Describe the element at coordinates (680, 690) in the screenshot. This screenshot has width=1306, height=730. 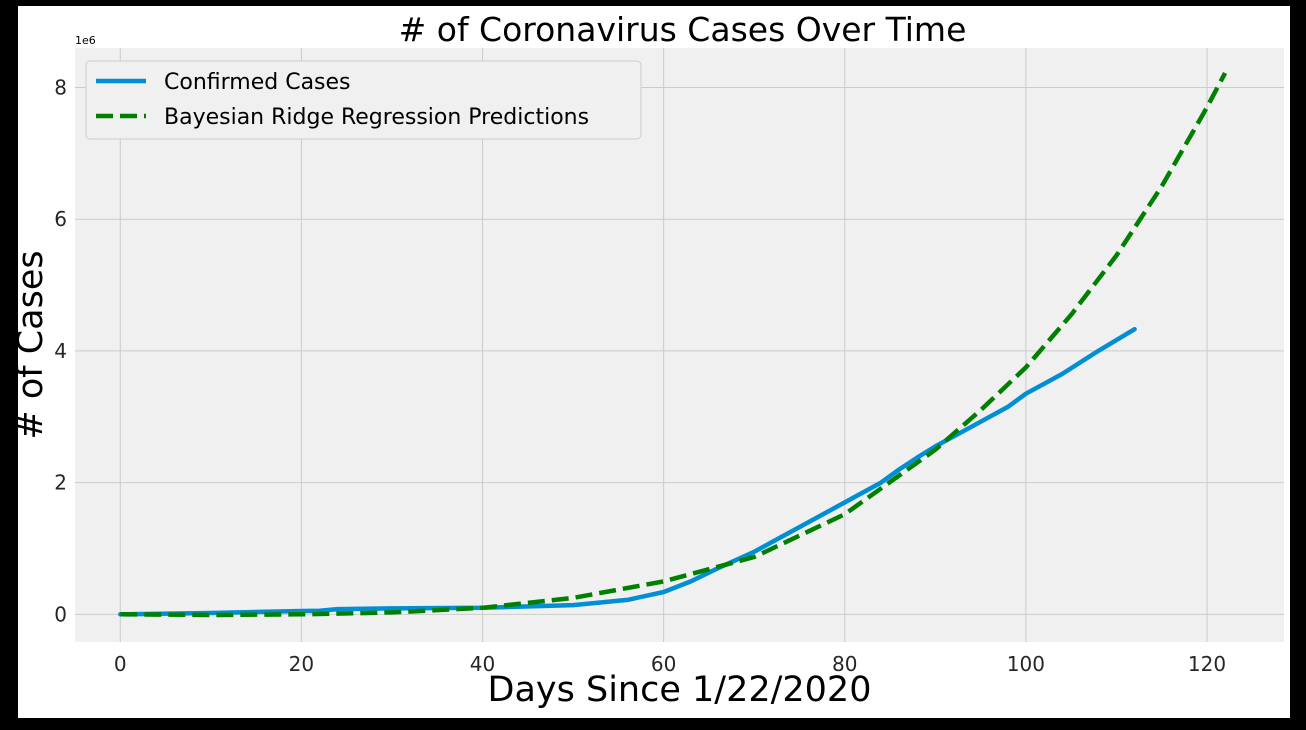
I see `x-axis-label: Days Since 1/22/2020` at that location.